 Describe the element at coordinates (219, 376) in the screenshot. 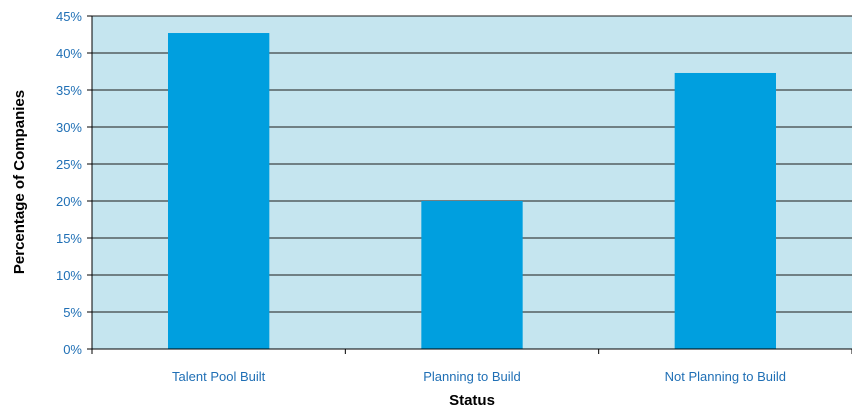

I see `x-tick-label: Talent Pool Built` at that location.